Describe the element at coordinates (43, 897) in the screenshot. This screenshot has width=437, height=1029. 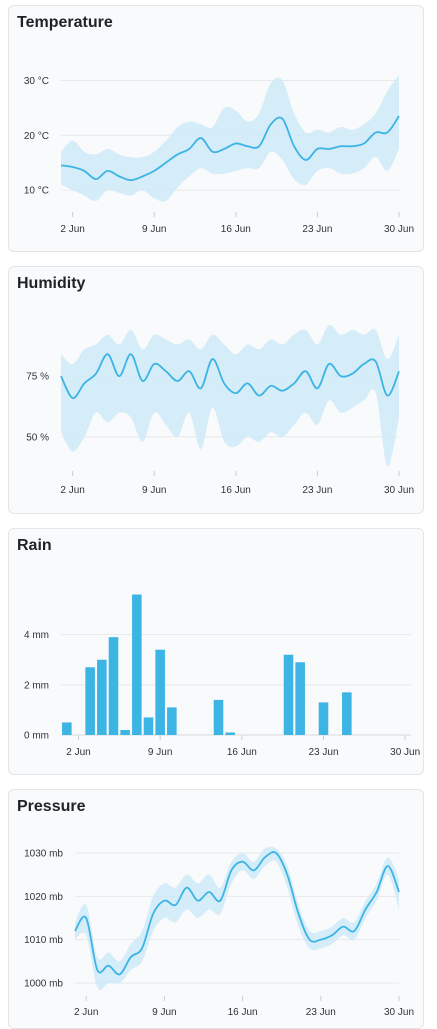
I see `y-tick-label: 1020 mb` at that location.